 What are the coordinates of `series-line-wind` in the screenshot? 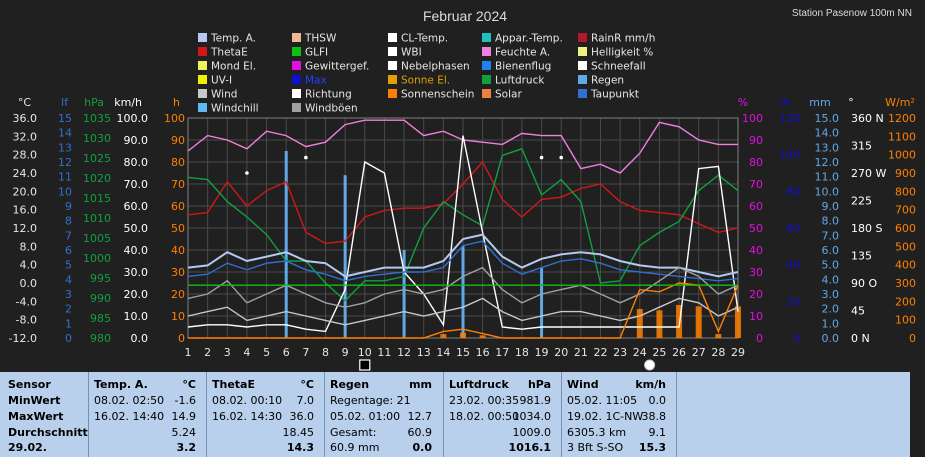 It's located at (463, 311).